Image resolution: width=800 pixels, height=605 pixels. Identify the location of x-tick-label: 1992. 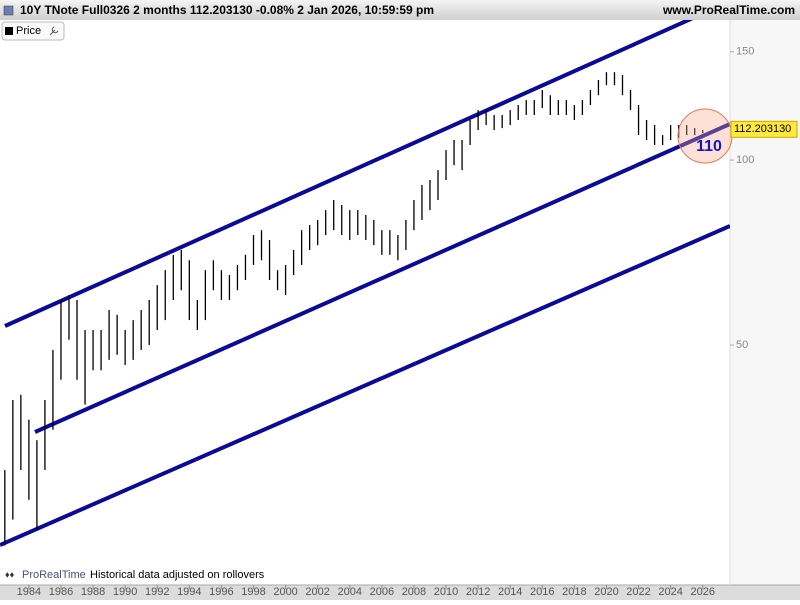
(157, 592).